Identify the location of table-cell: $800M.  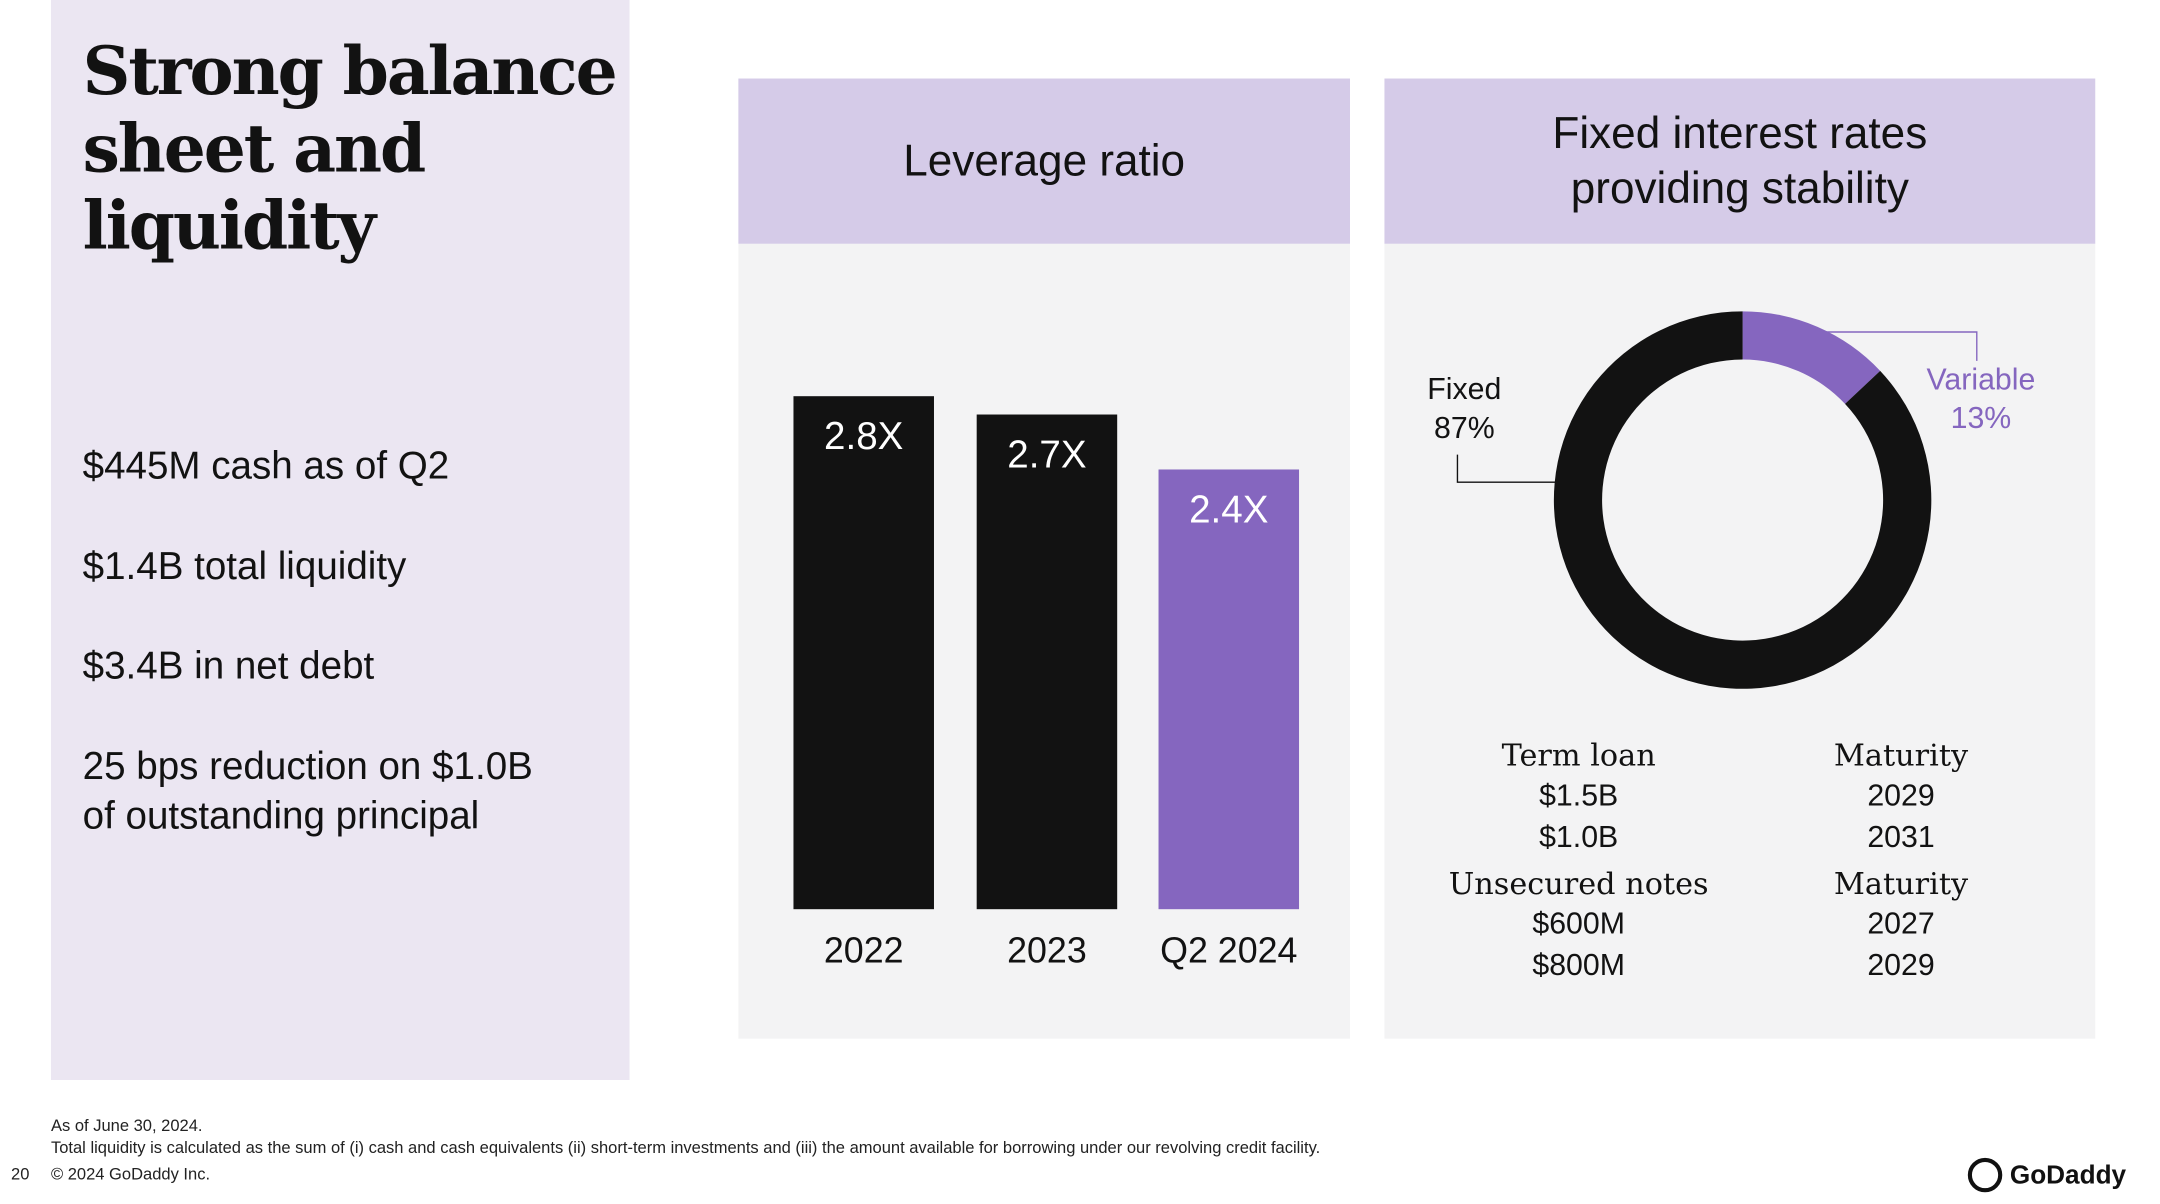
(1578, 965).